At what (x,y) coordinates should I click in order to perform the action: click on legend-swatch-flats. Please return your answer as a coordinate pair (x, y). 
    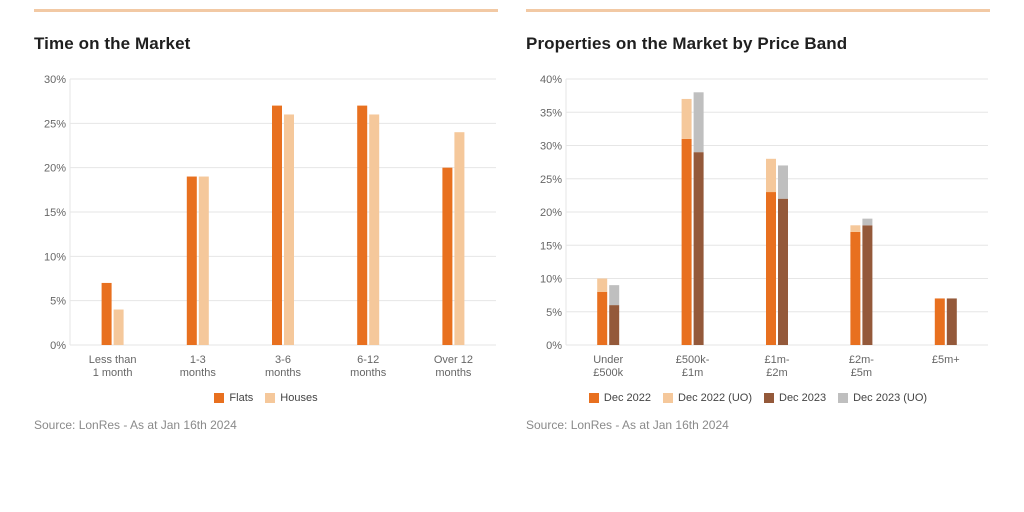
    Looking at the image, I should click on (219, 398).